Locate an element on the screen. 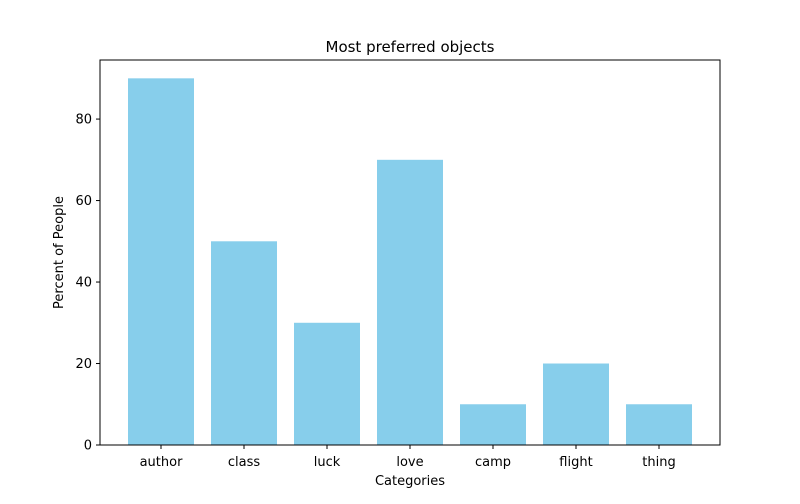  x-tick-label: camp is located at coordinates (493, 462).